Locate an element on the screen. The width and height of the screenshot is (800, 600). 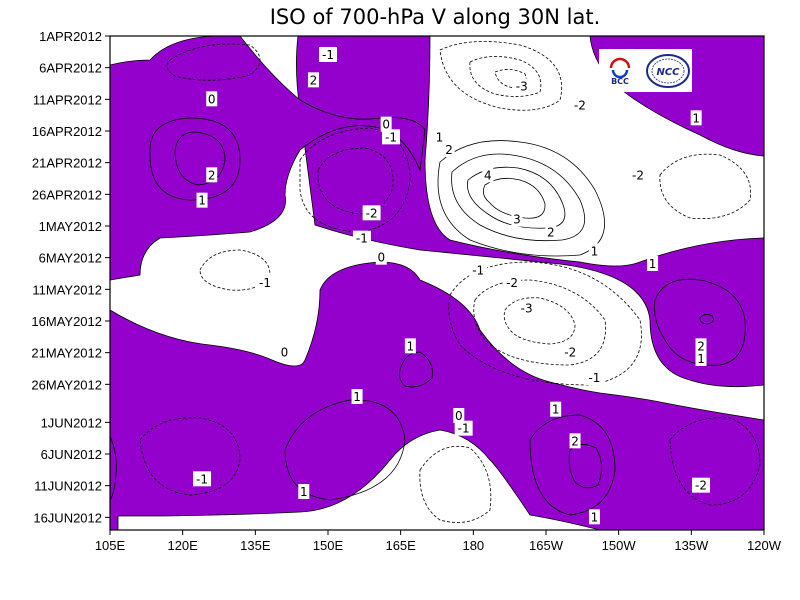
bcc-logo-text: BCC is located at coordinates (620, 81).